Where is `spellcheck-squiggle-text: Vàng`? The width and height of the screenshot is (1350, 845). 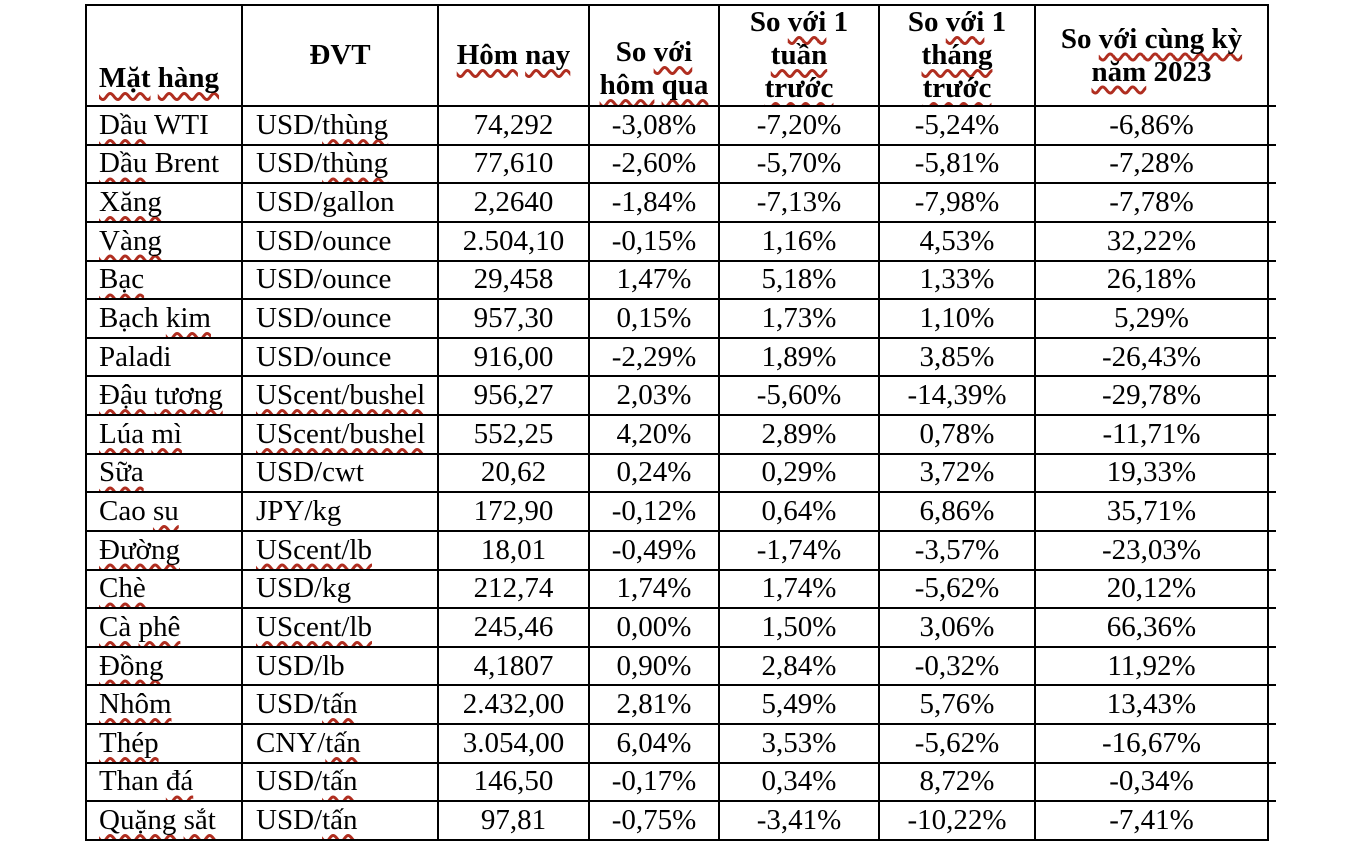
spellcheck-squiggle-text: Vàng is located at coordinates (130, 240).